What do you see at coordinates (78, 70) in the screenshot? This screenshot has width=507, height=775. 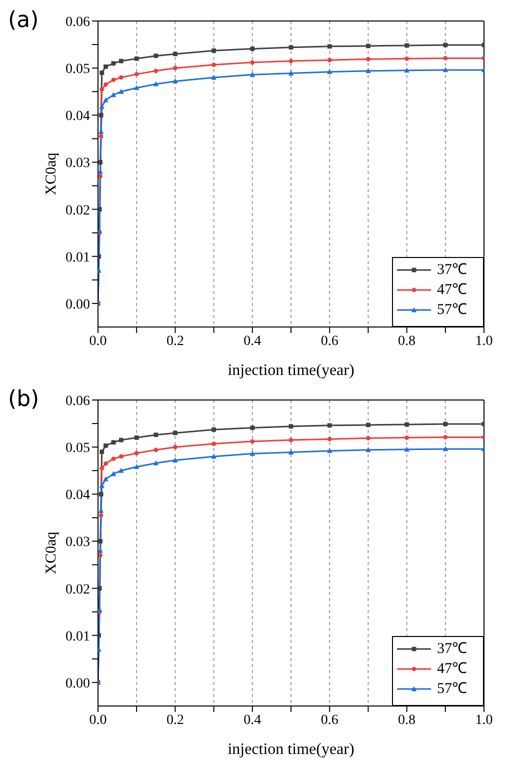 I see `y-tick-label: 0.05` at bounding box center [78, 70].